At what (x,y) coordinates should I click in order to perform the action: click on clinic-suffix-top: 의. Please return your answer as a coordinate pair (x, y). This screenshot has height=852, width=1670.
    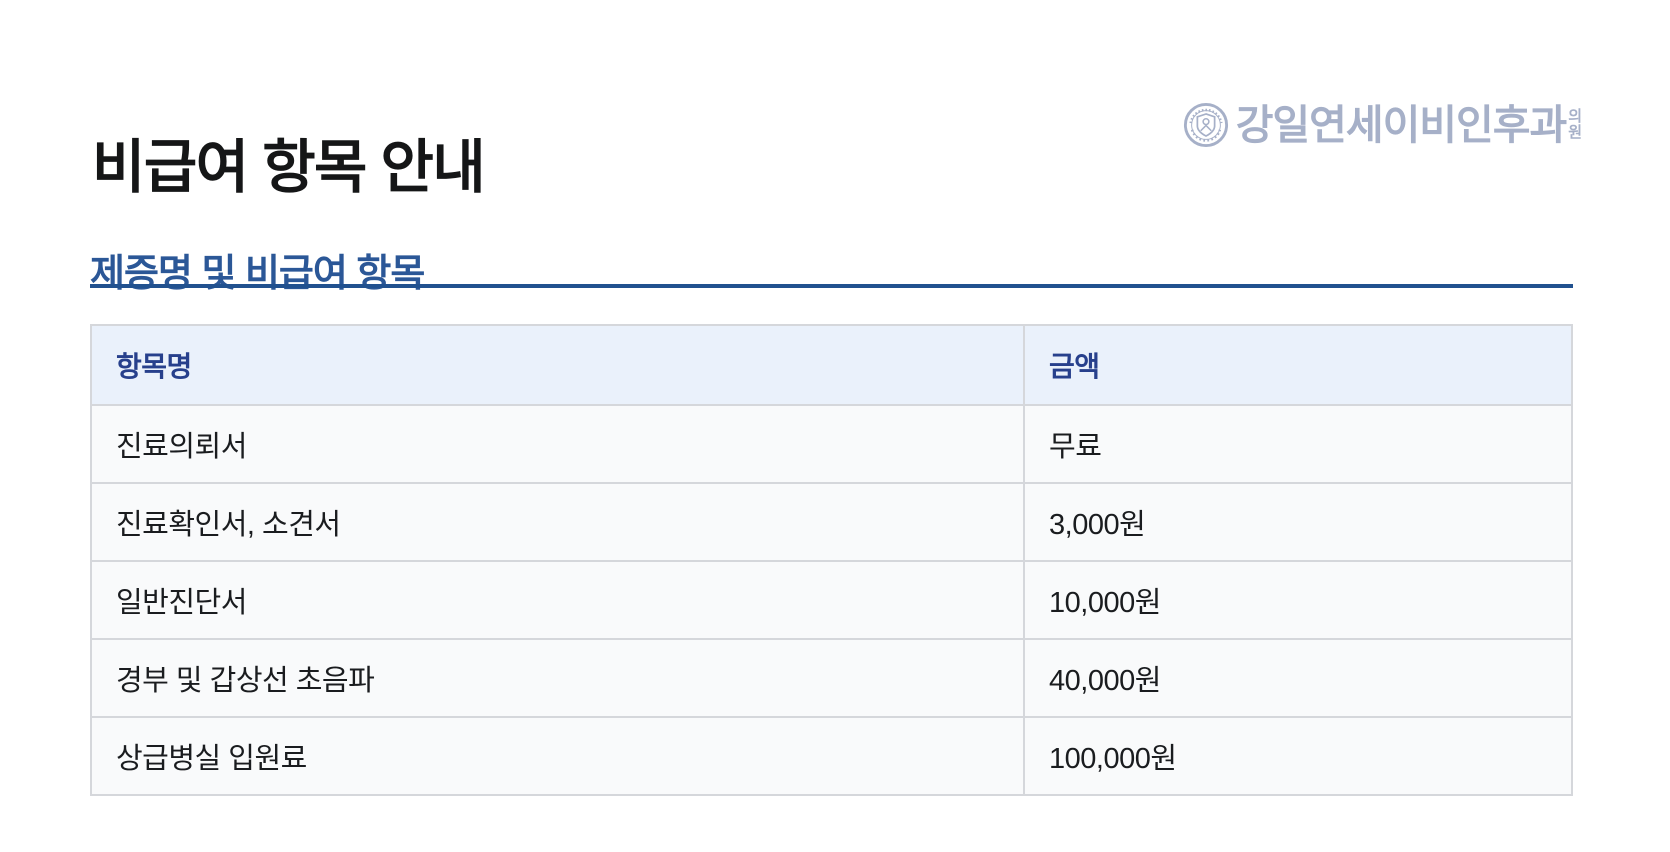
    Looking at the image, I should click on (1575, 116).